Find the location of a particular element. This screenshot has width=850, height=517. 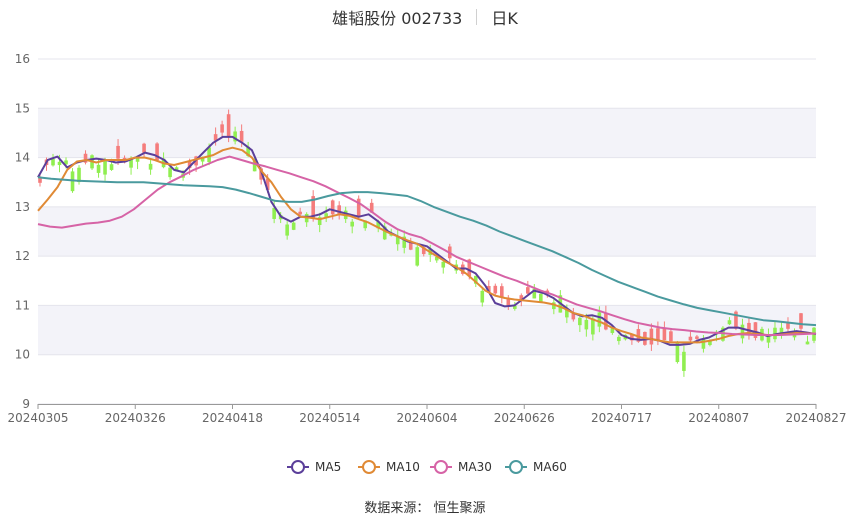

chart-title-bar: 雄韬股份 002733 日K is located at coordinates (425, 17).